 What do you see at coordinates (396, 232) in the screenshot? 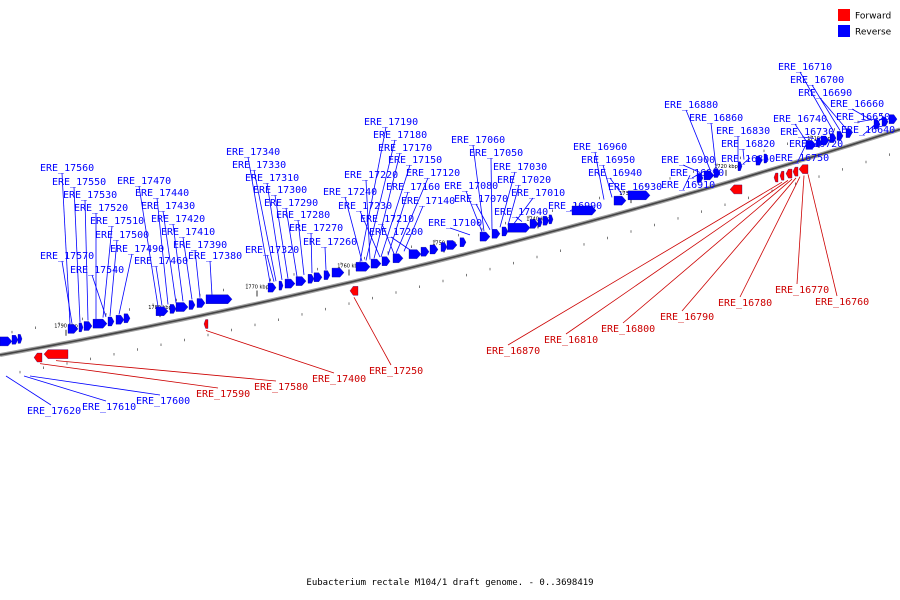
I see `gene-label: ERE_17200` at bounding box center [396, 232].